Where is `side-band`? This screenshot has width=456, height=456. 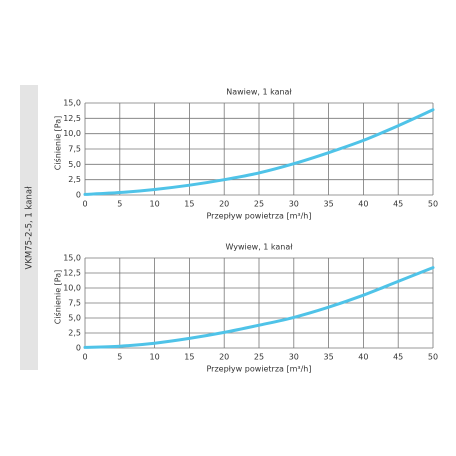
side-band is located at coordinates (29, 227).